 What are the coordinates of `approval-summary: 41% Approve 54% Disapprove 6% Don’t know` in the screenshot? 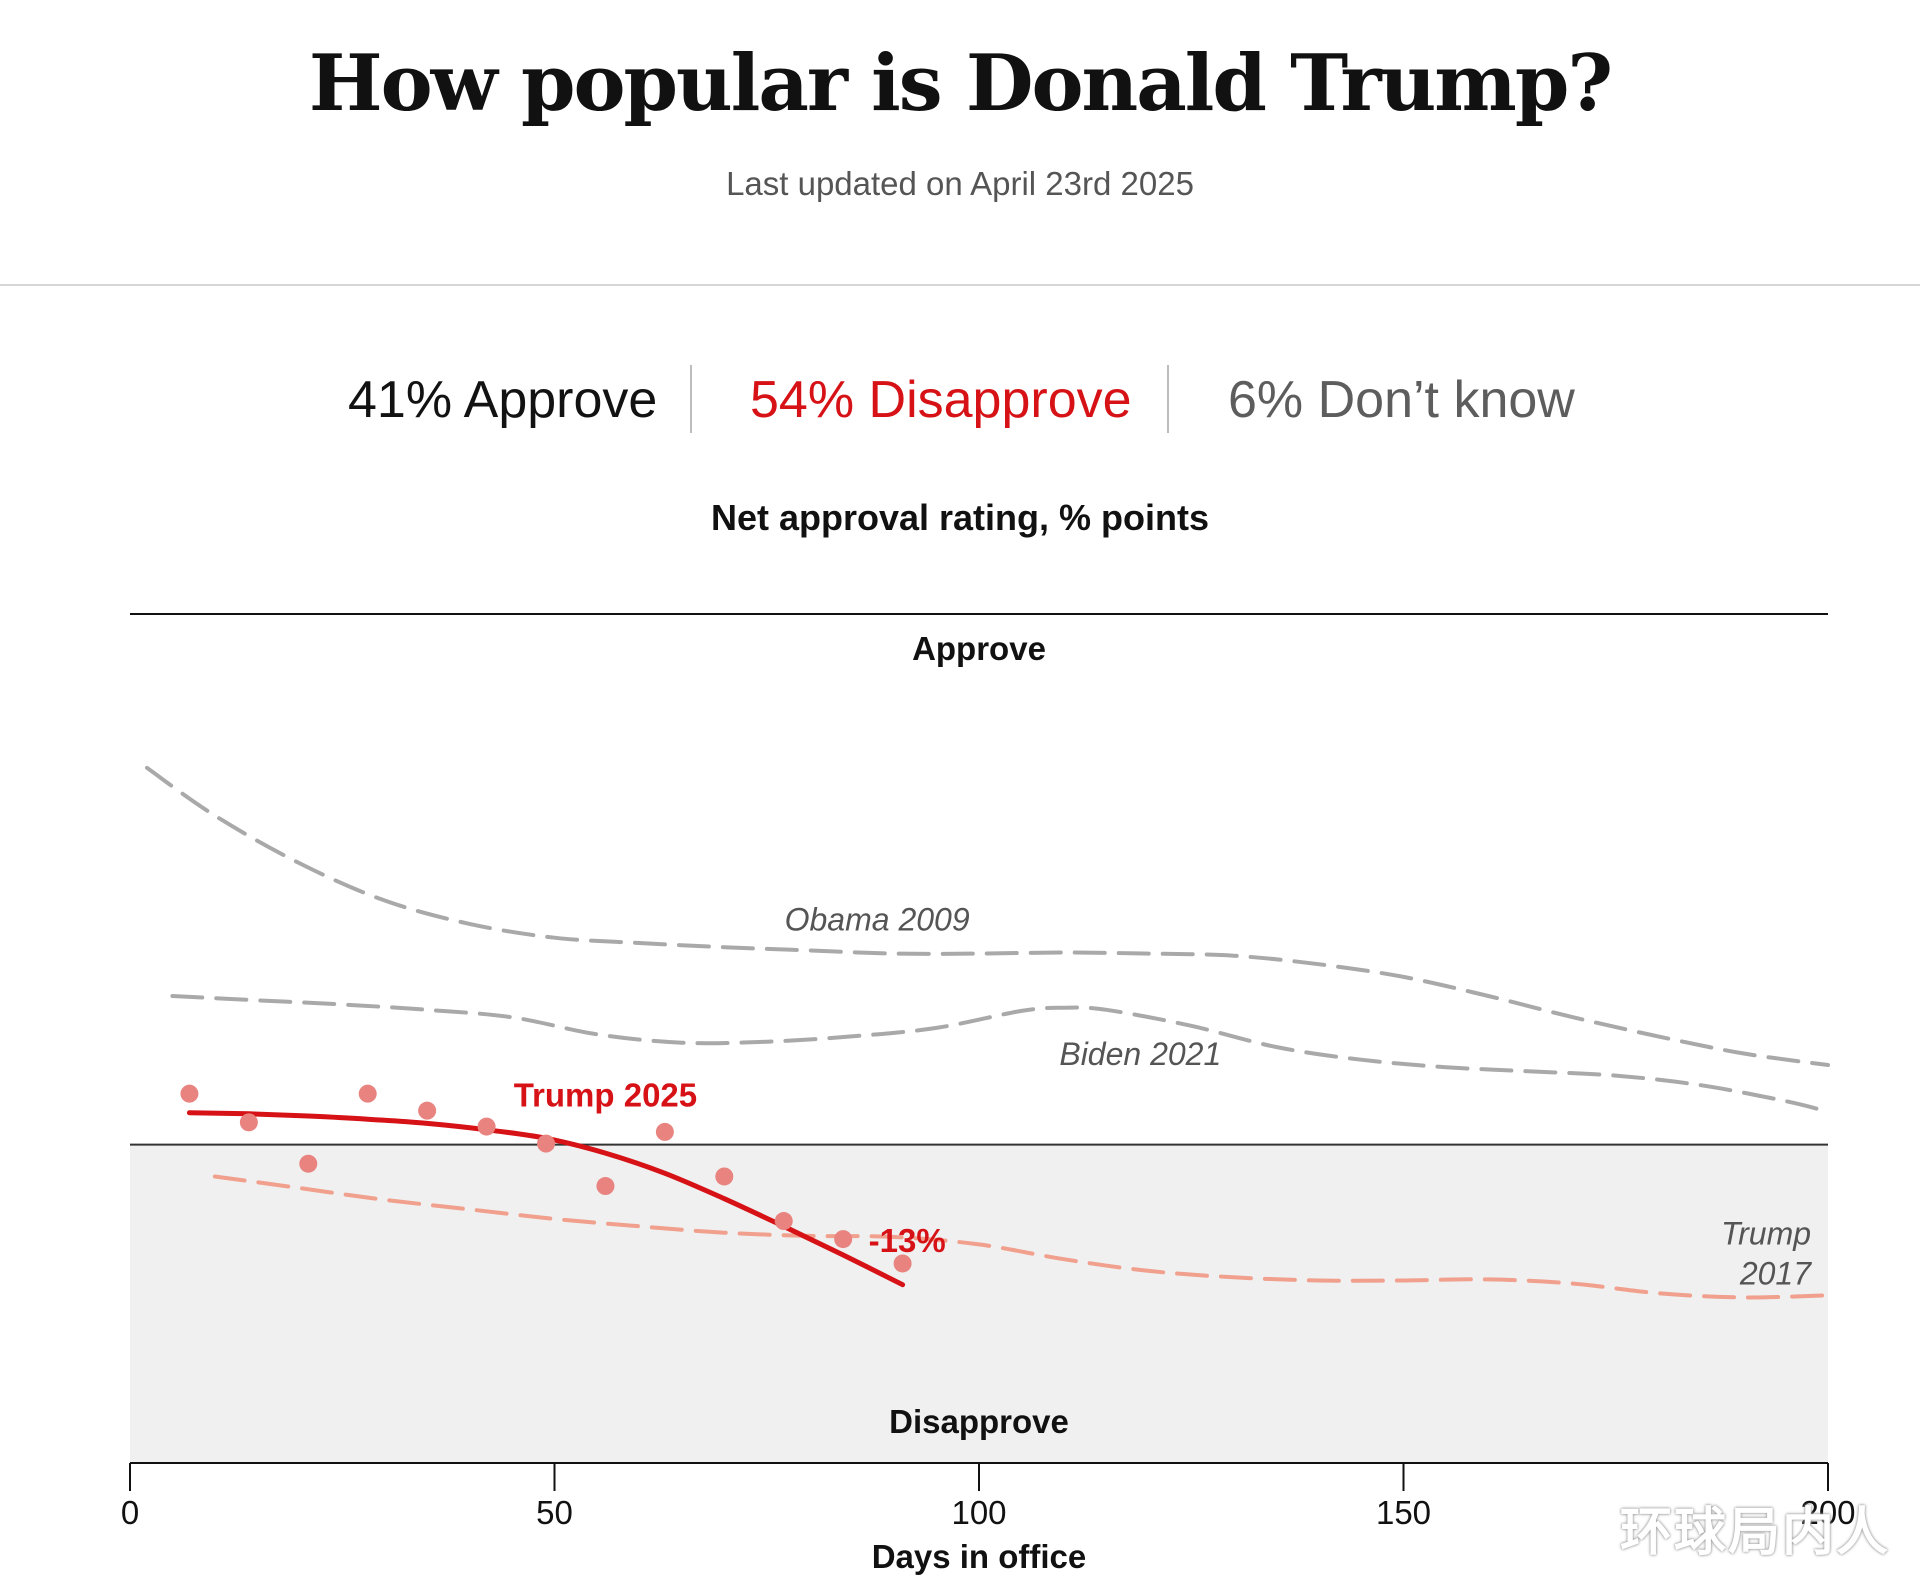 It's located at (960, 400).